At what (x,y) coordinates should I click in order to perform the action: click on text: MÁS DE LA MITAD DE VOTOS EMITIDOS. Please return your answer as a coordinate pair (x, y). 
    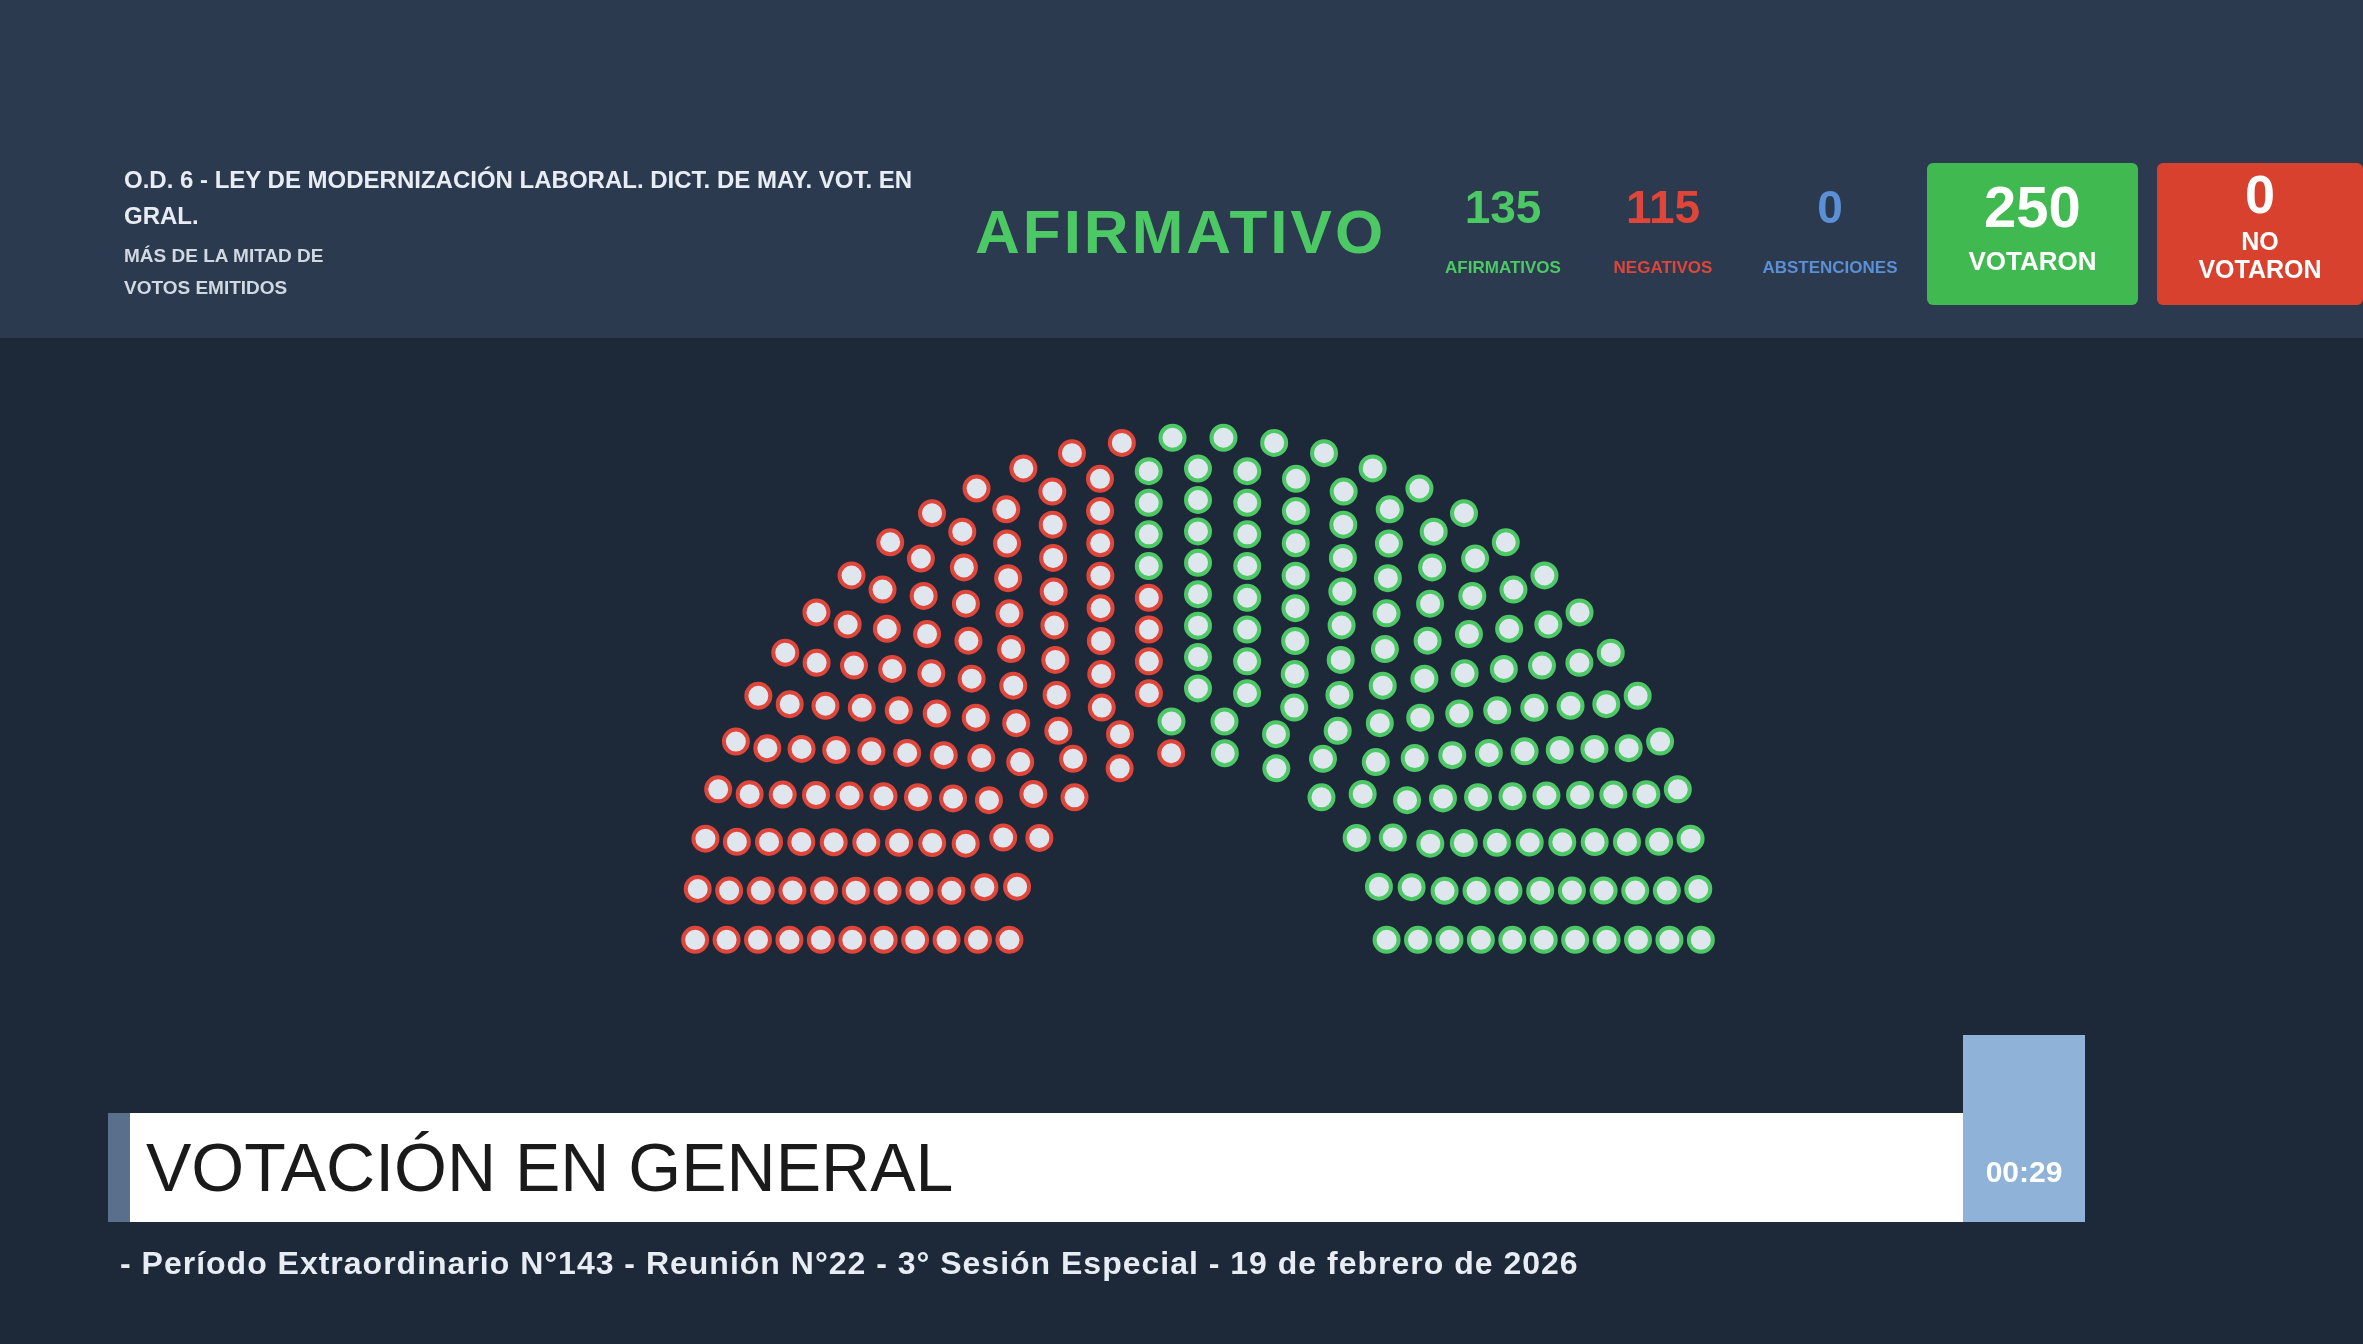
    Looking at the image, I should click on (224, 272).